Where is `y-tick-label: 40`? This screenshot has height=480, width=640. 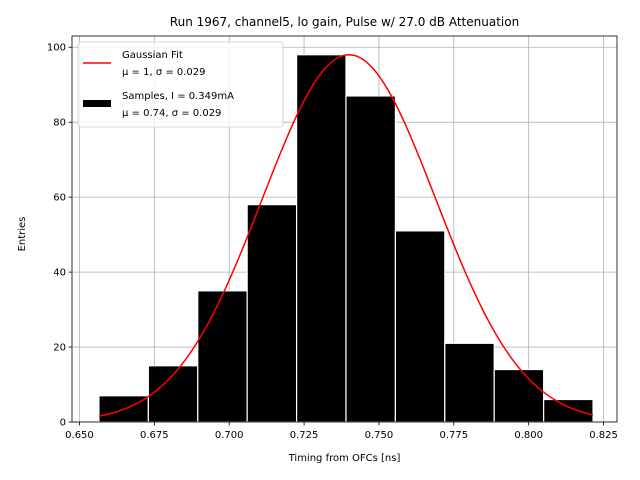 y-tick-label: 40 is located at coordinates (59, 273).